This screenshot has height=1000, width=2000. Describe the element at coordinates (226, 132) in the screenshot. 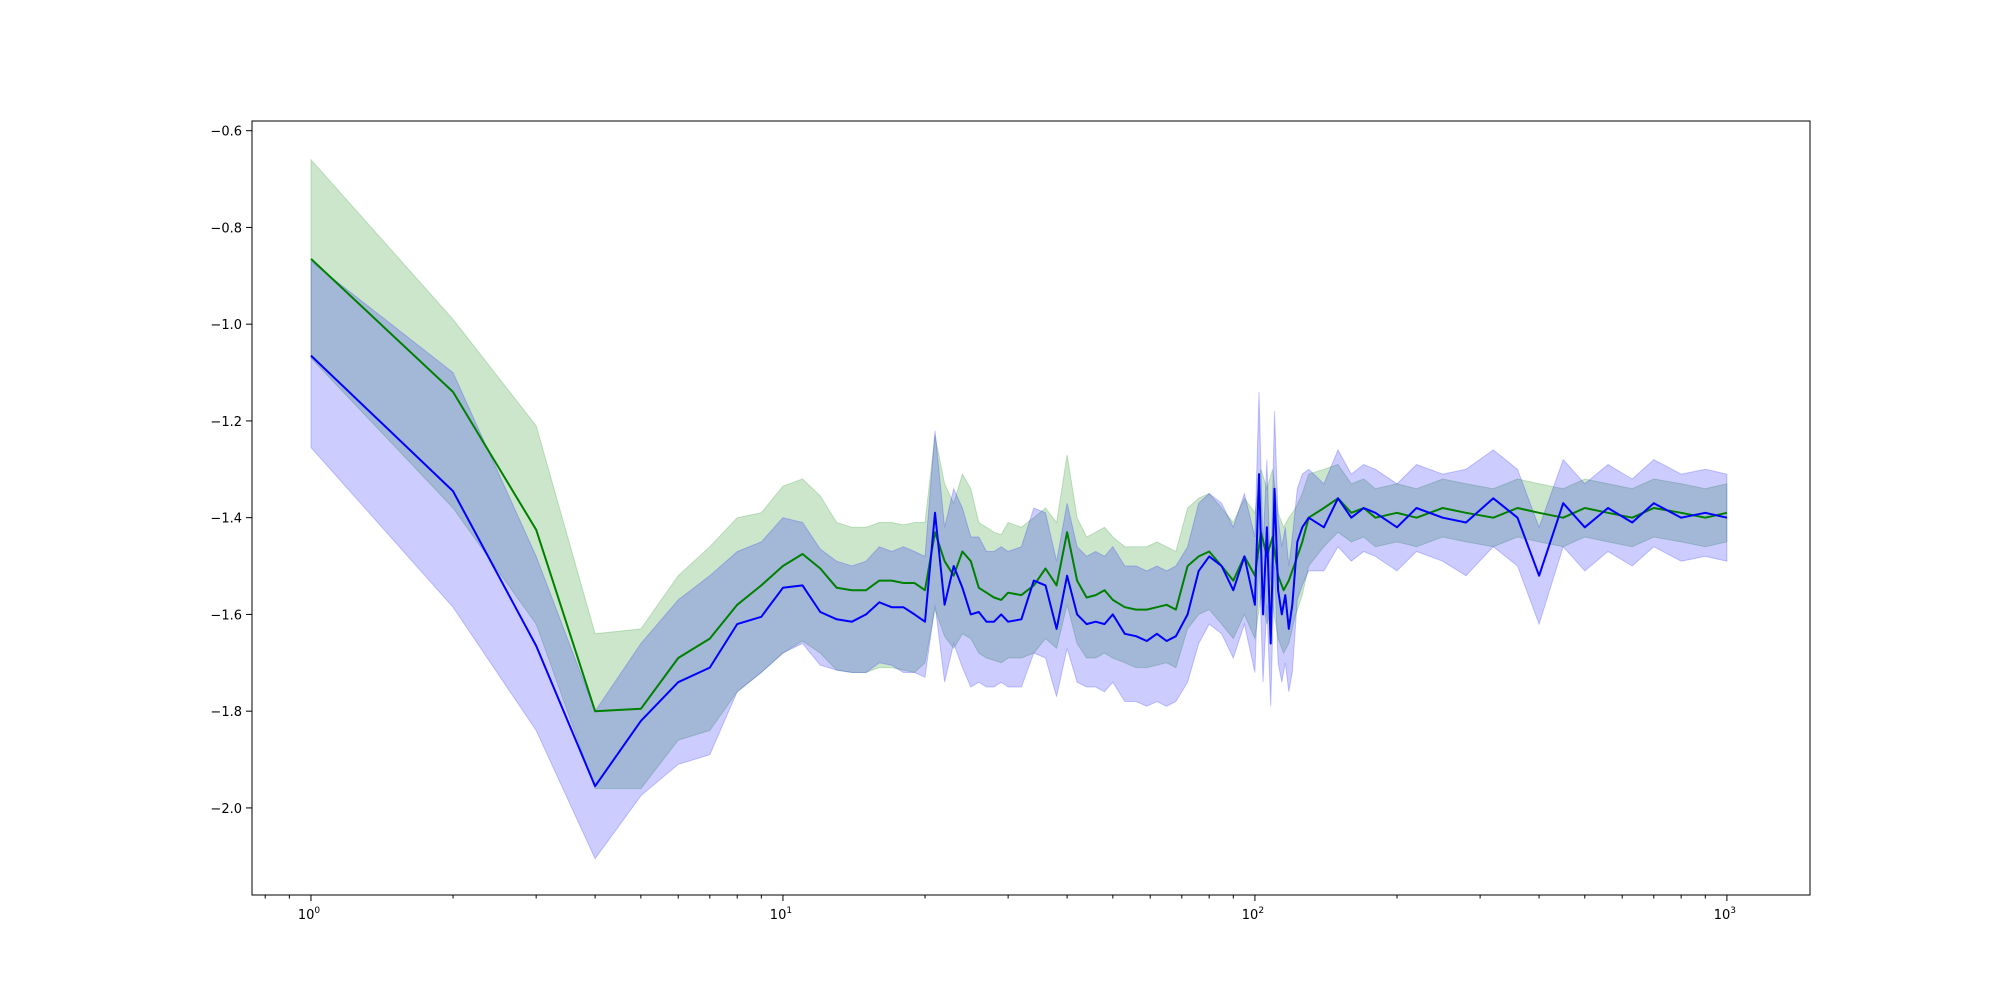

I see `y-tick-label: −0.6` at that location.